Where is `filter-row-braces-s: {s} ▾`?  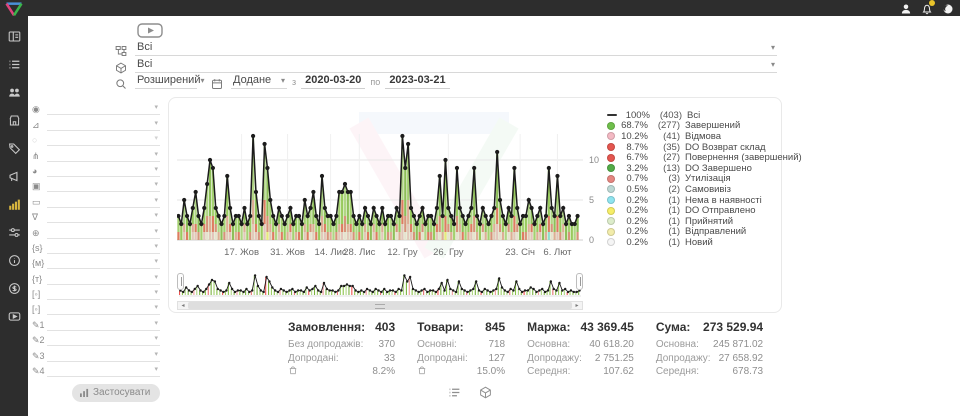 filter-row-braces-s: {s} ▾ is located at coordinates (96, 246).